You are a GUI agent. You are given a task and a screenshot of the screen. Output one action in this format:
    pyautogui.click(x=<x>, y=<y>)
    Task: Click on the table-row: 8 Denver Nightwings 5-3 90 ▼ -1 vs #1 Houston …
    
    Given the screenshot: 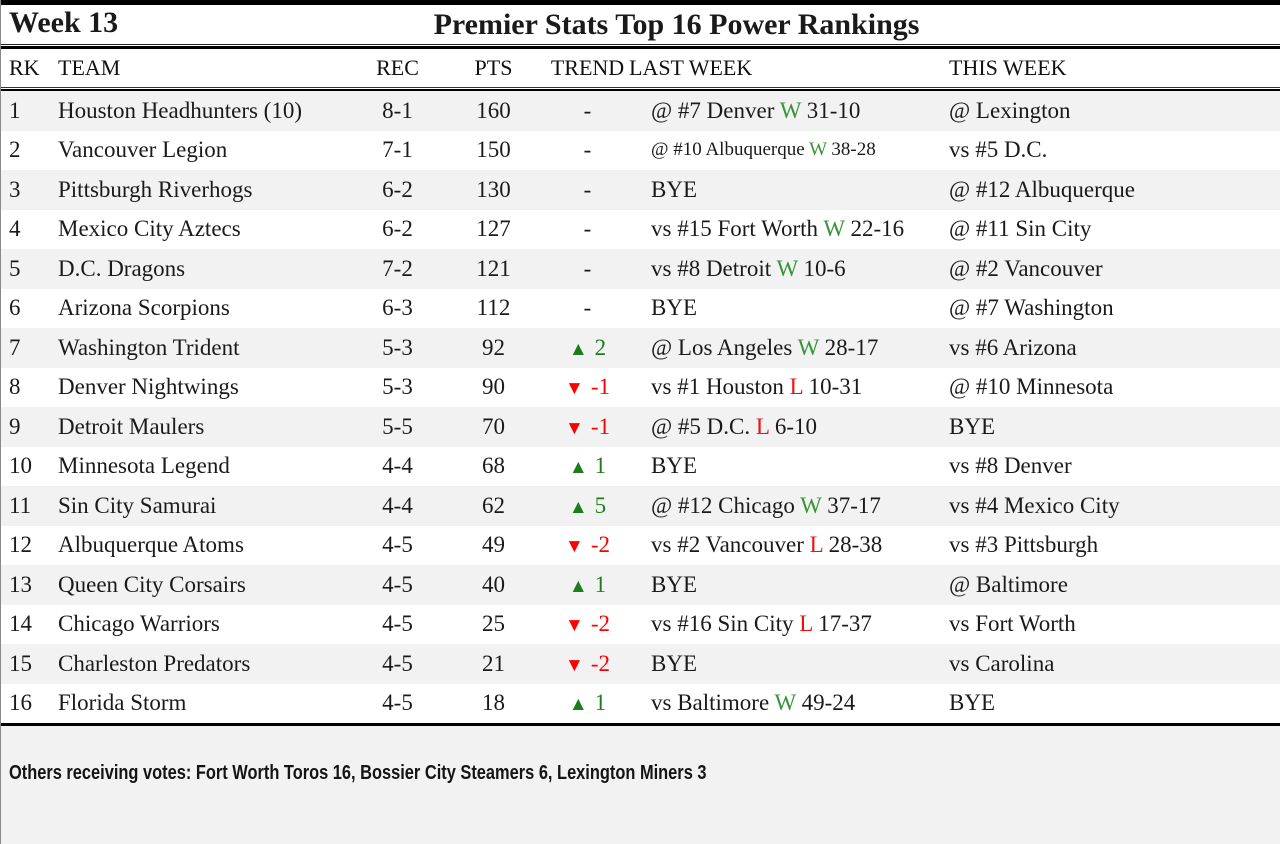 What is the action you would take?
    pyautogui.click(x=640, y=388)
    